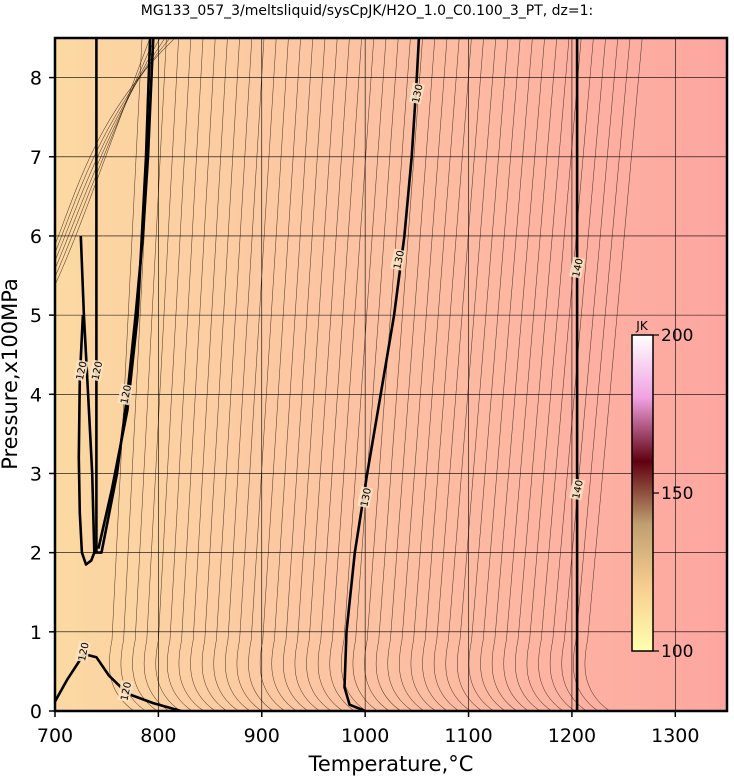 This screenshot has height=776, width=734. What do you see at coordinates (262, 736) in the screenshot?
I see `x-tick-label: 900` at bounding box center [262, 736].